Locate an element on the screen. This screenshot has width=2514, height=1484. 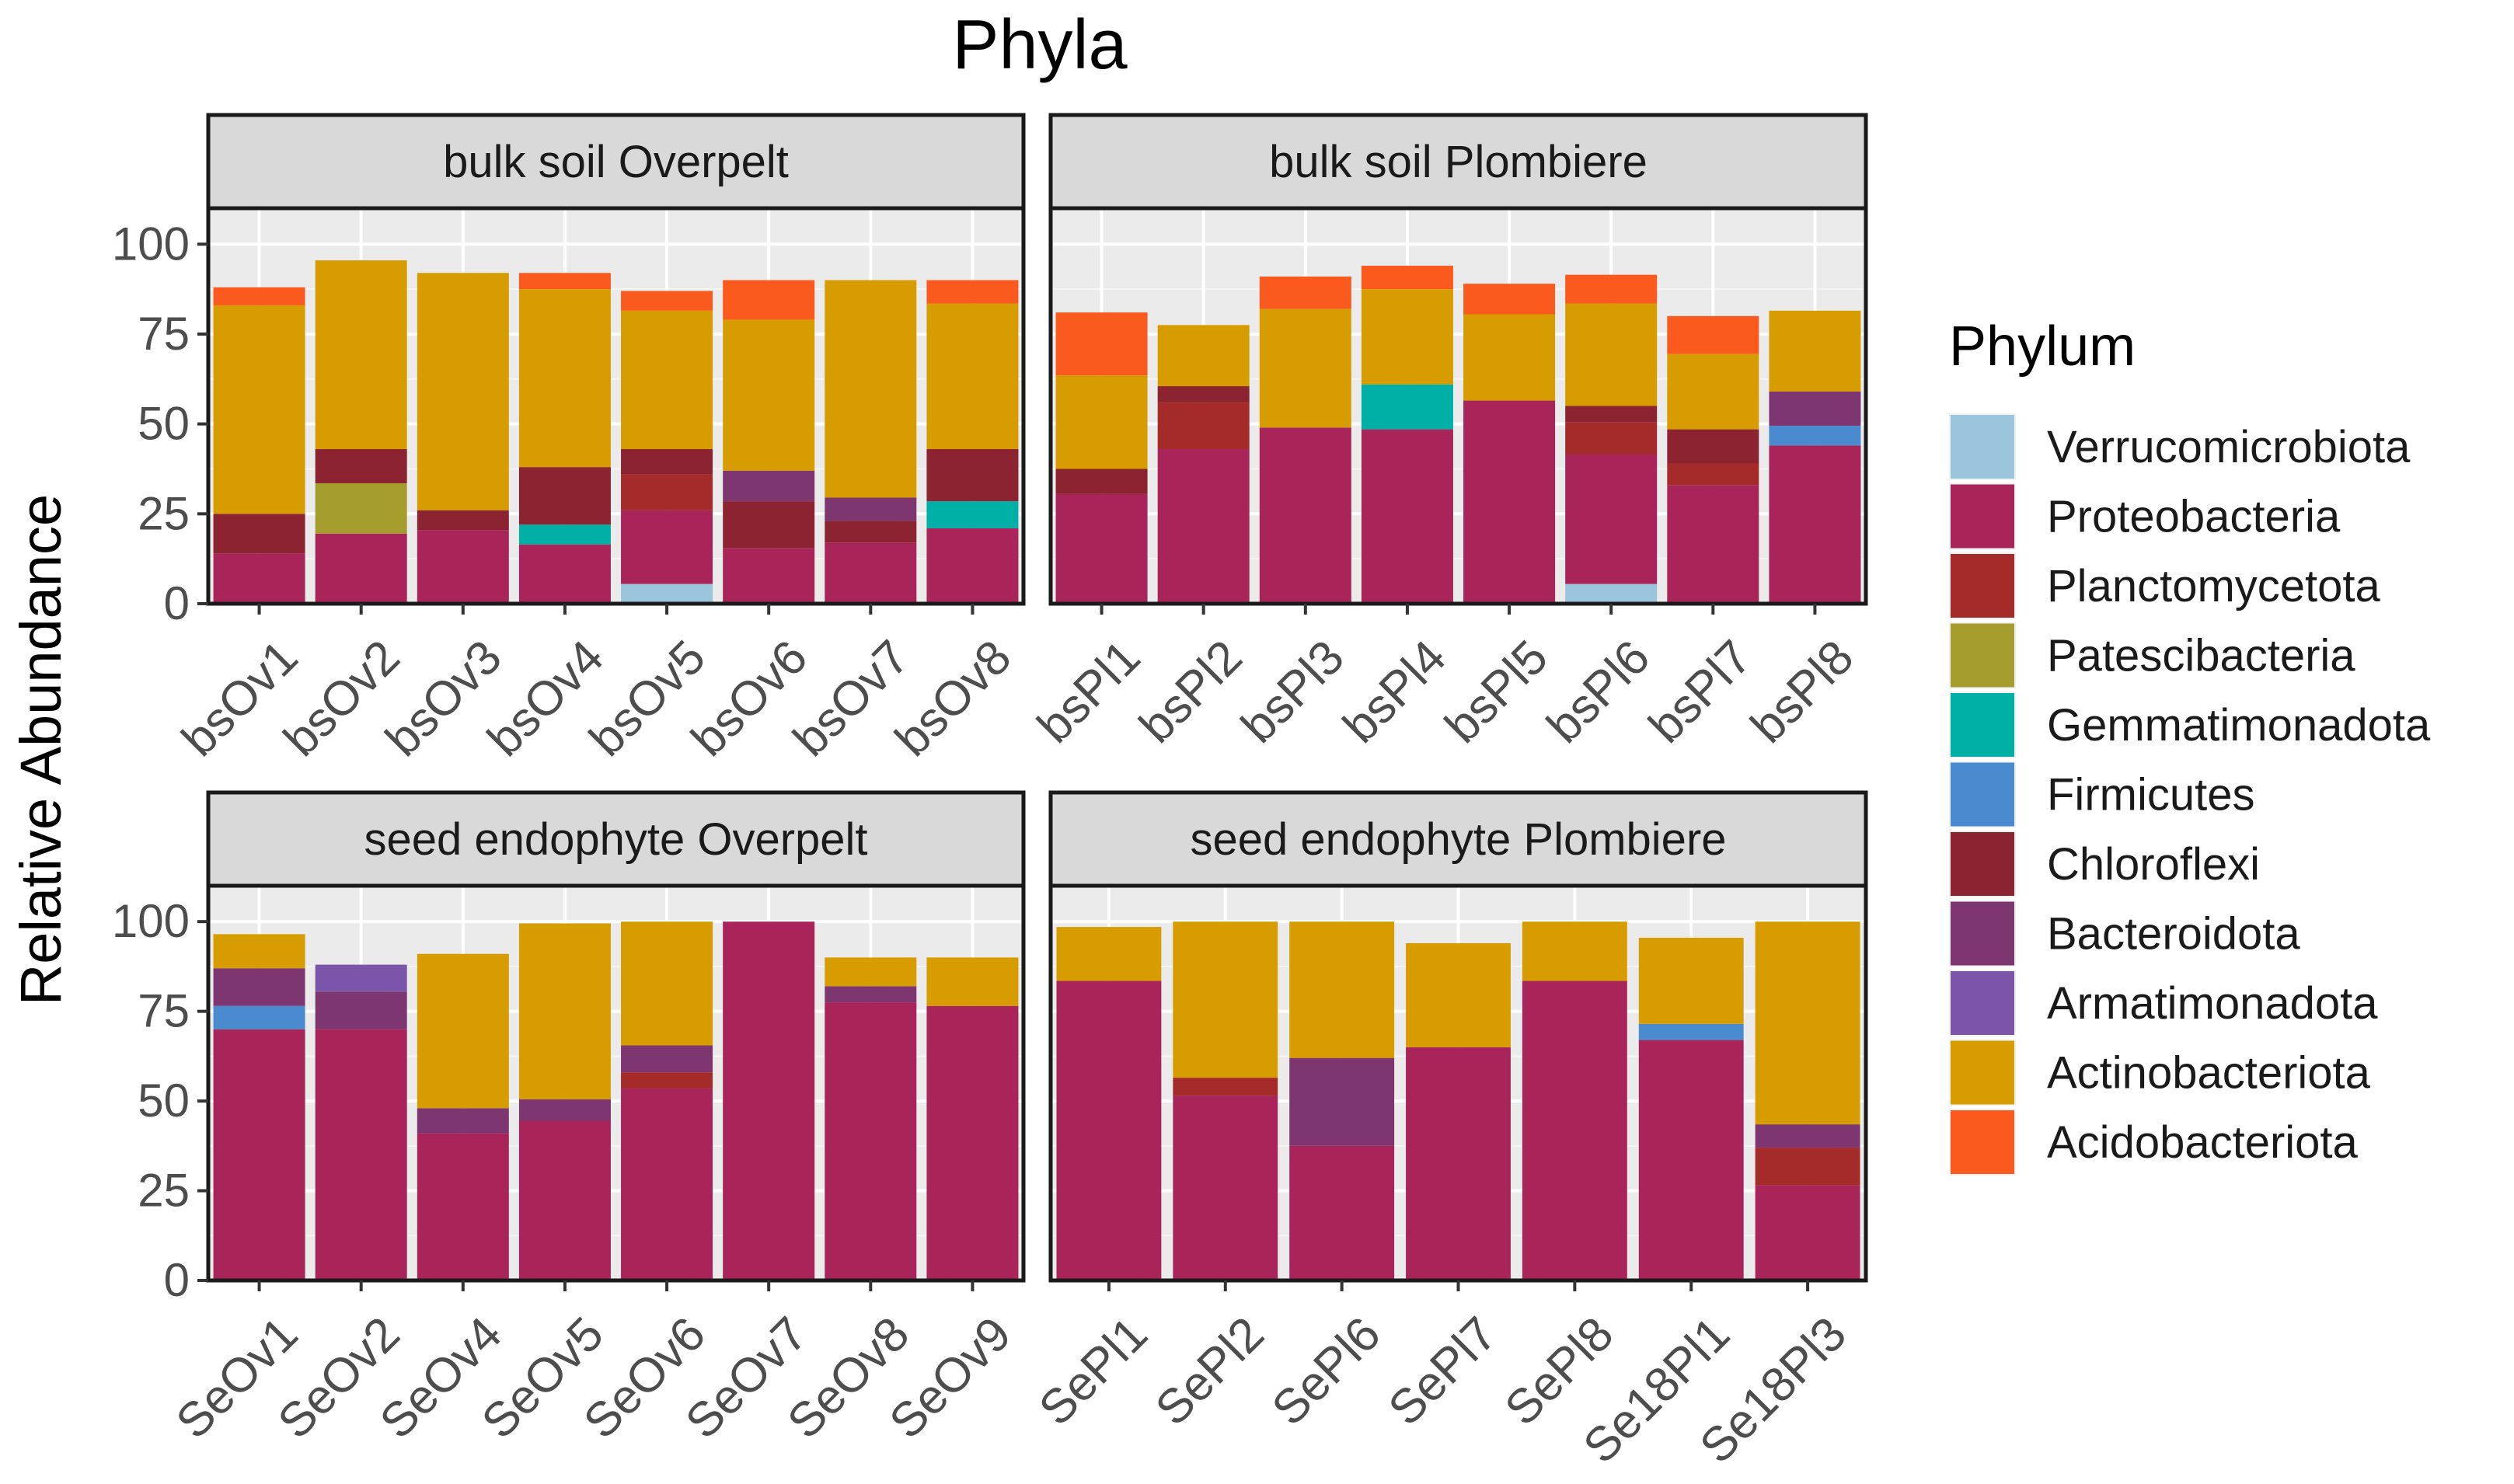
bar-bsOv5 is located at coordinates (667, 447).